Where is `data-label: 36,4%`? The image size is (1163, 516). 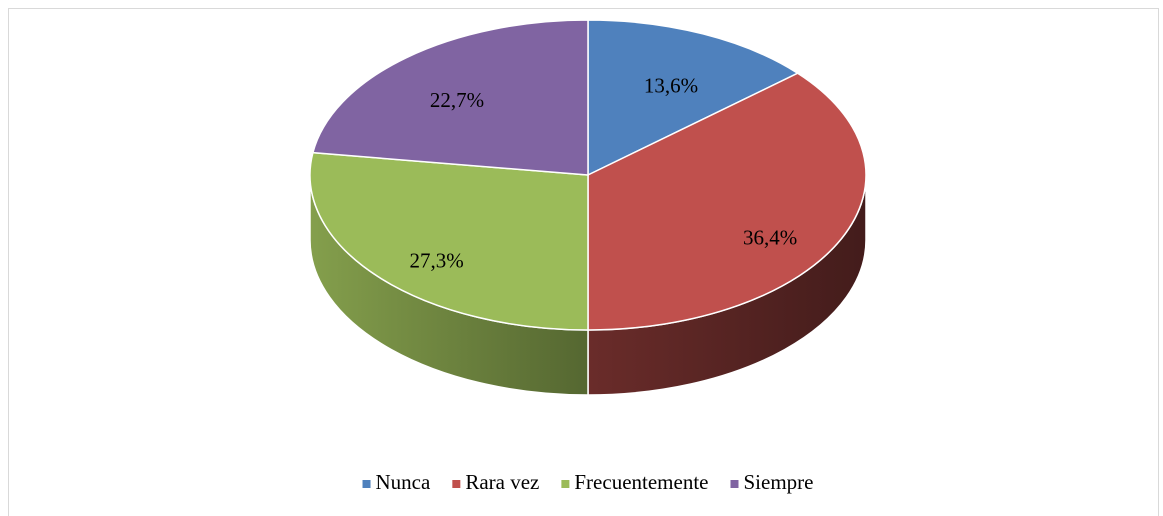 data-label: 36,4% is located at coordinates (770, 238).